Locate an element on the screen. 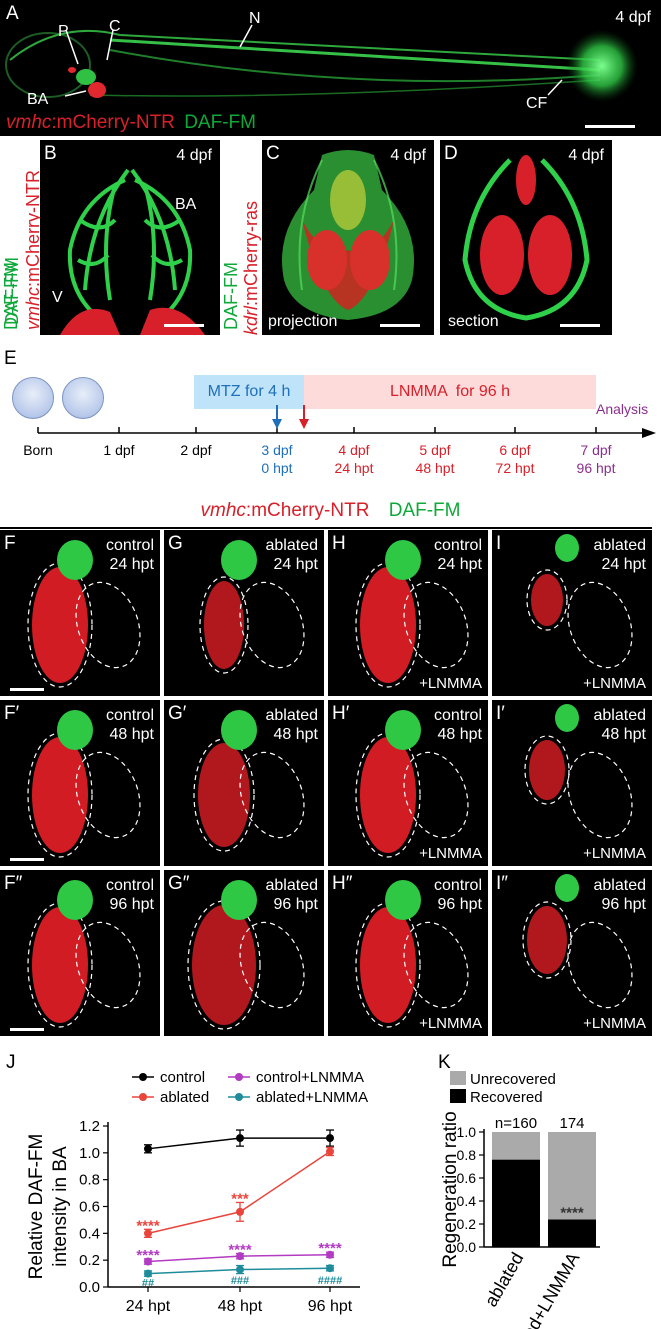 The width and height of the screenshot is (661, 1329). panel-letter: I″ is located at coordinates (502, 883).